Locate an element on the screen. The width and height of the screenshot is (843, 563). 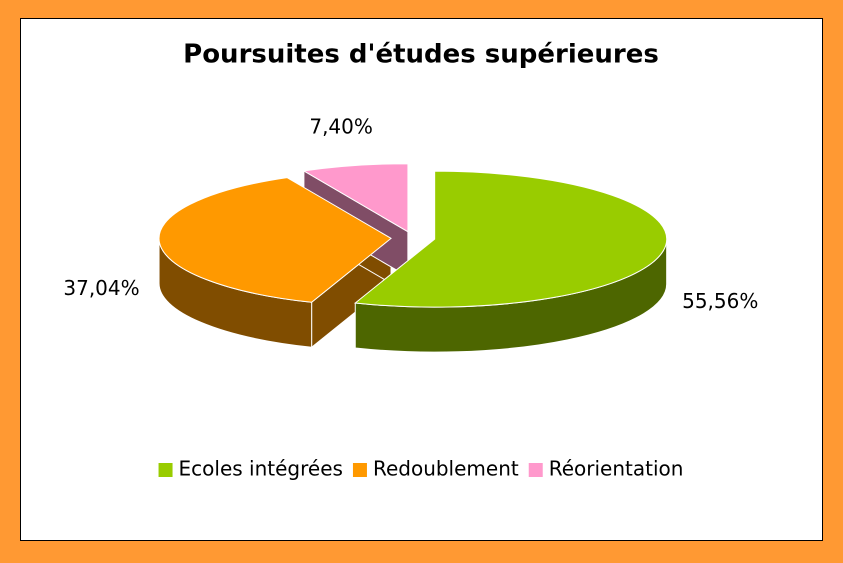
data-label: 37,04% is located at coordinates (101, 288).